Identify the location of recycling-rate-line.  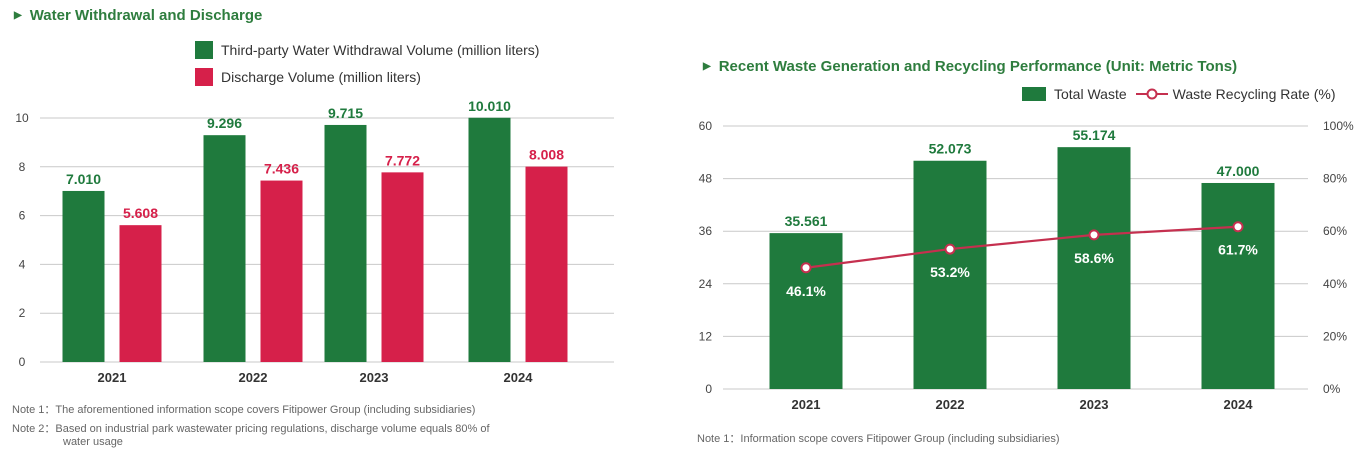
(1022, 247).